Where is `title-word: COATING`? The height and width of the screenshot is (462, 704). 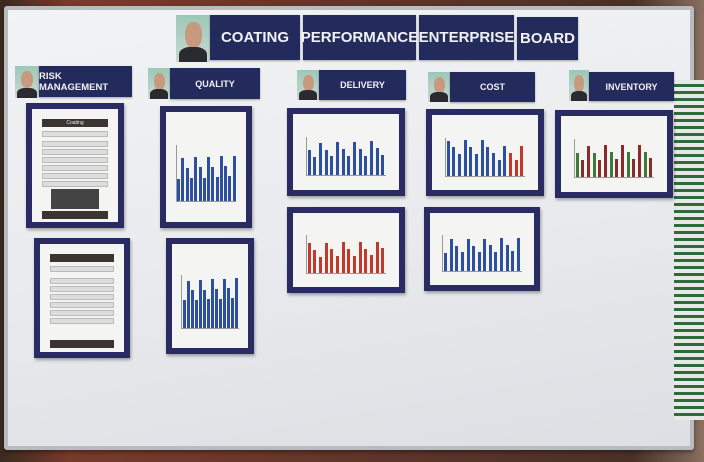 title-word: COATING is located at coordinates (255, 37).